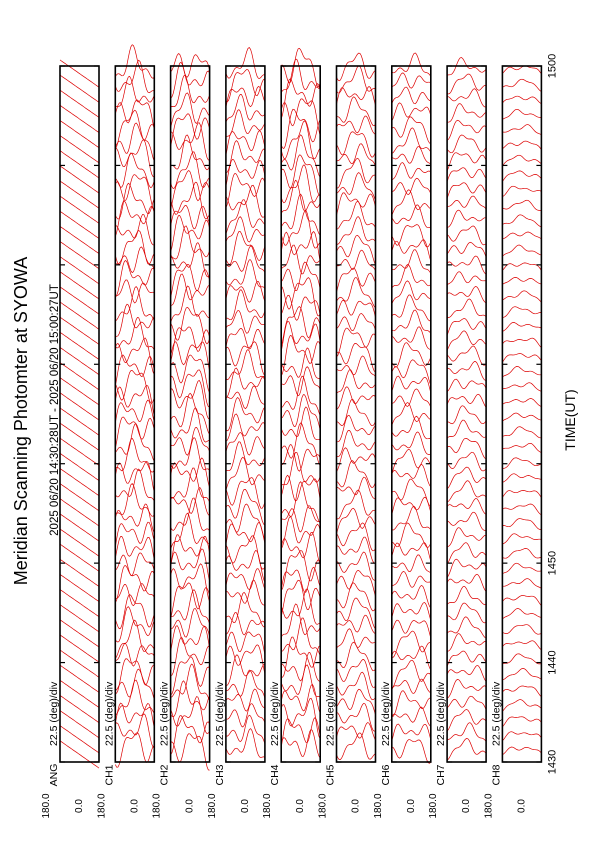 Image resolution: width=595 pixels, height=842 pixels. Describe the element at coordinates (552, 563) in the screenshot. I see `x-tick-label: 1450` at that location.